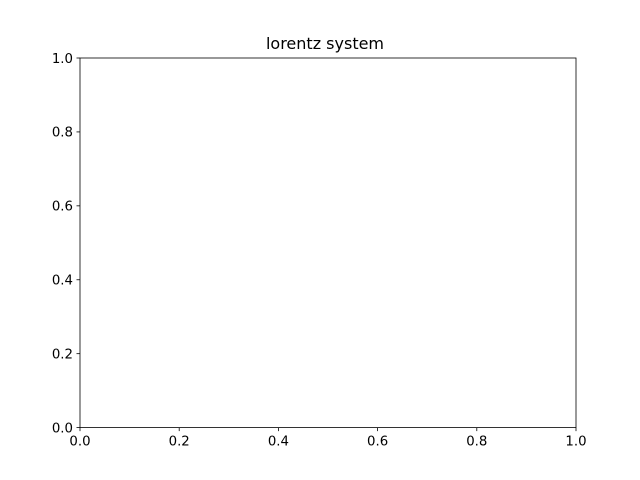 The image size is (640, 480). Describe the element at coordinates (179, 442) in the screenshot. I see `x-tick-label: 0.2` at that location.